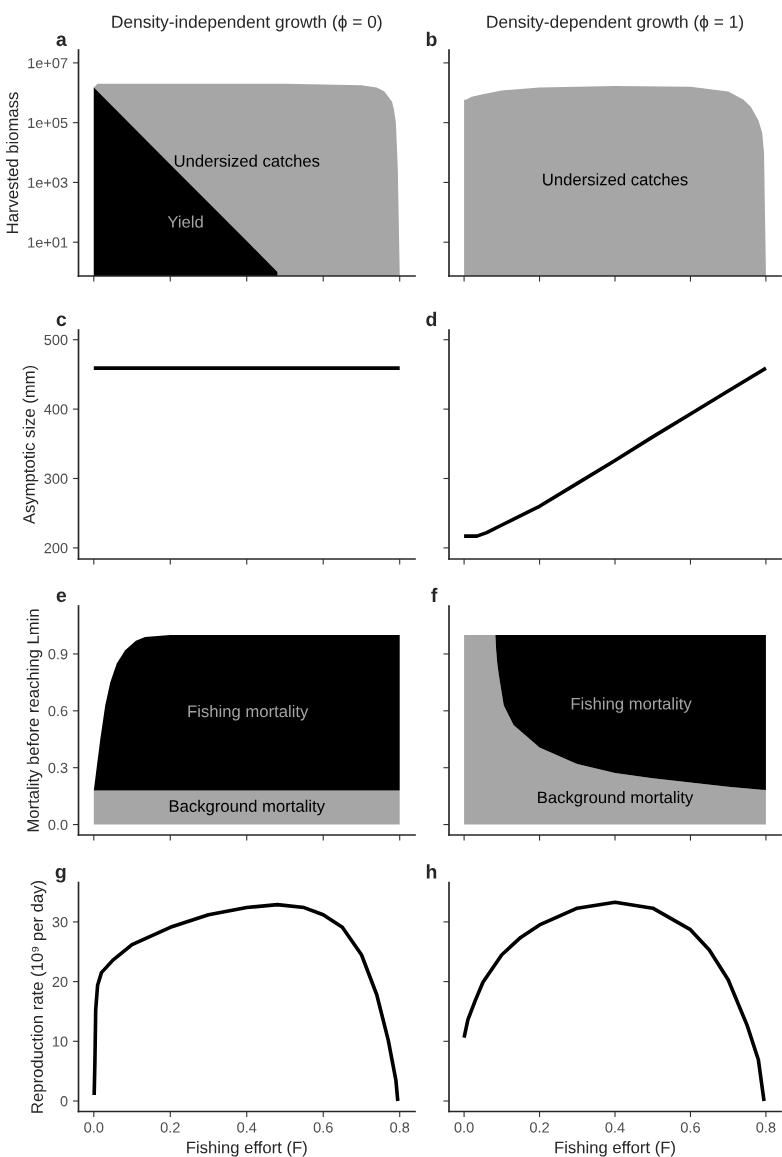  I want to click on text: d, so click(431, 319).